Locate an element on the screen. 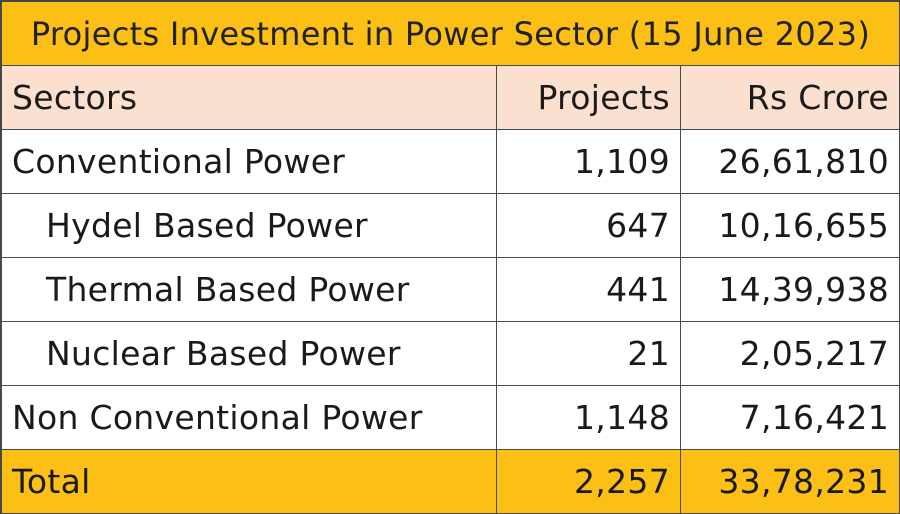 Image resolution: width=900 pixels, height=514 pixels. header-sectors: Sectors is located at coordinates (249, 97).